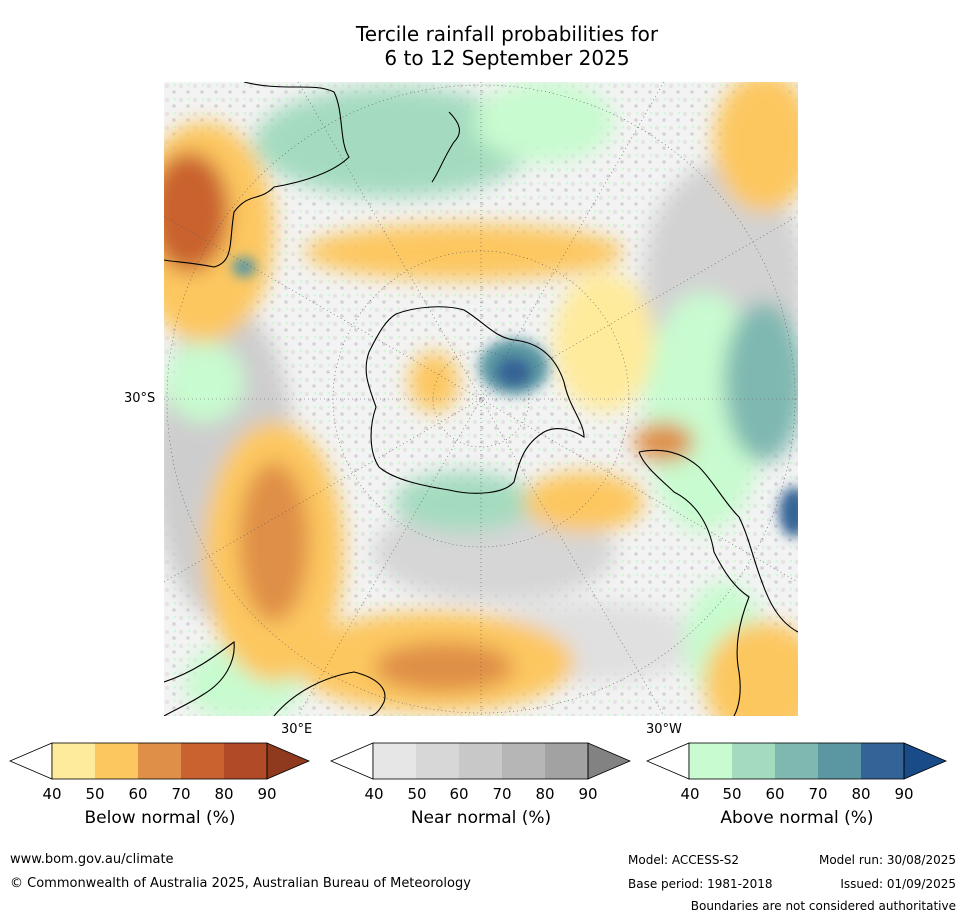 The image size is (965, 919). Describe the element at coordinates (700, 884) in the screenshot. I see `base-period-text: Base period: 1981-2018` at that location.